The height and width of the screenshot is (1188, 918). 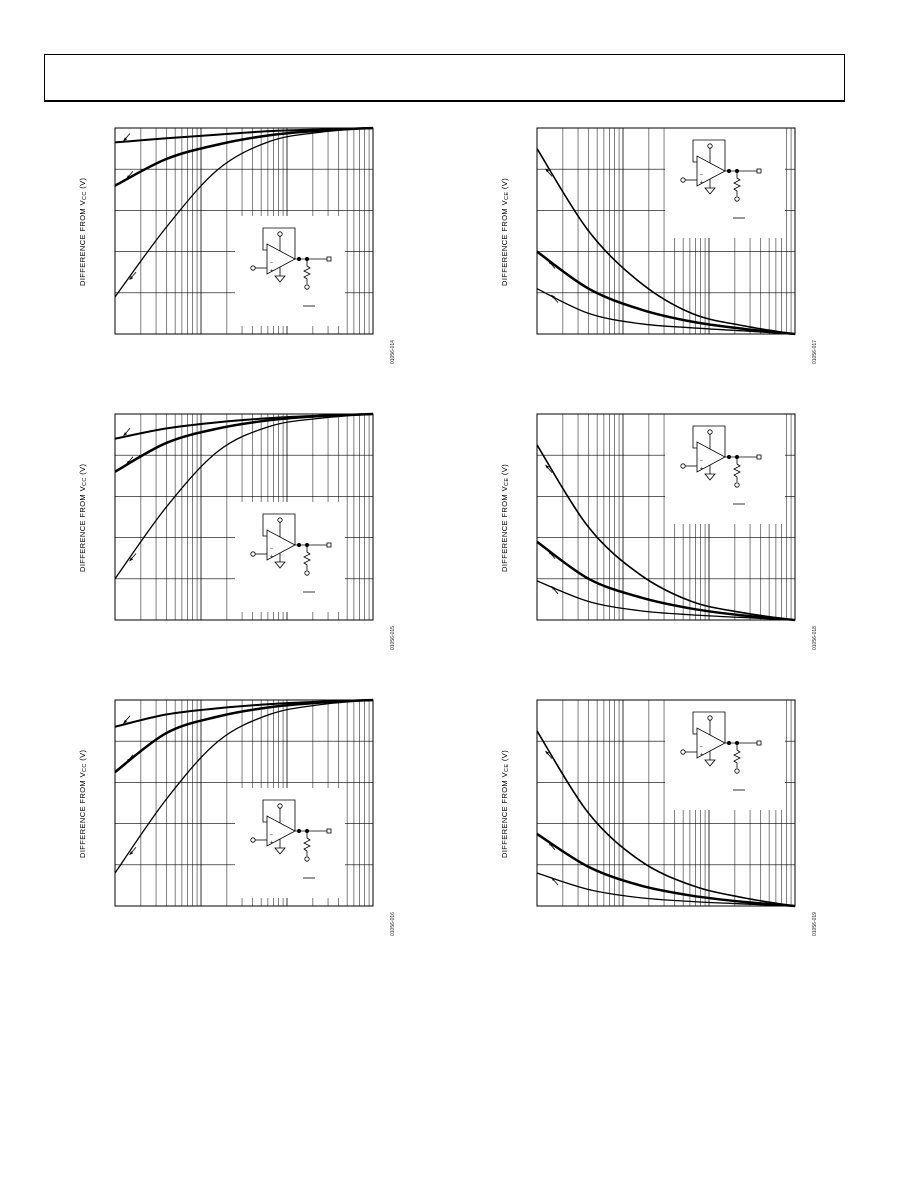 I want to click on chart-panel: DIFFERENCE FROM VCC (V) 01056-015– +, so click(x=235, y=534).